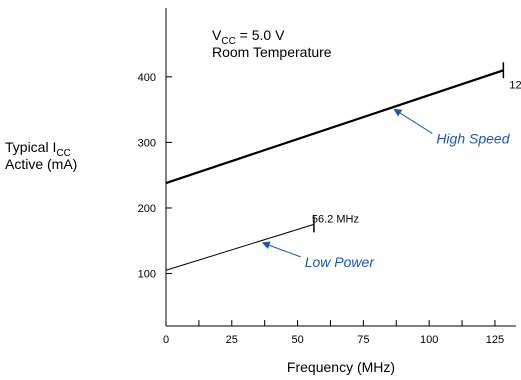  I want to click on vcc-symbol: V, so click(217, 35).